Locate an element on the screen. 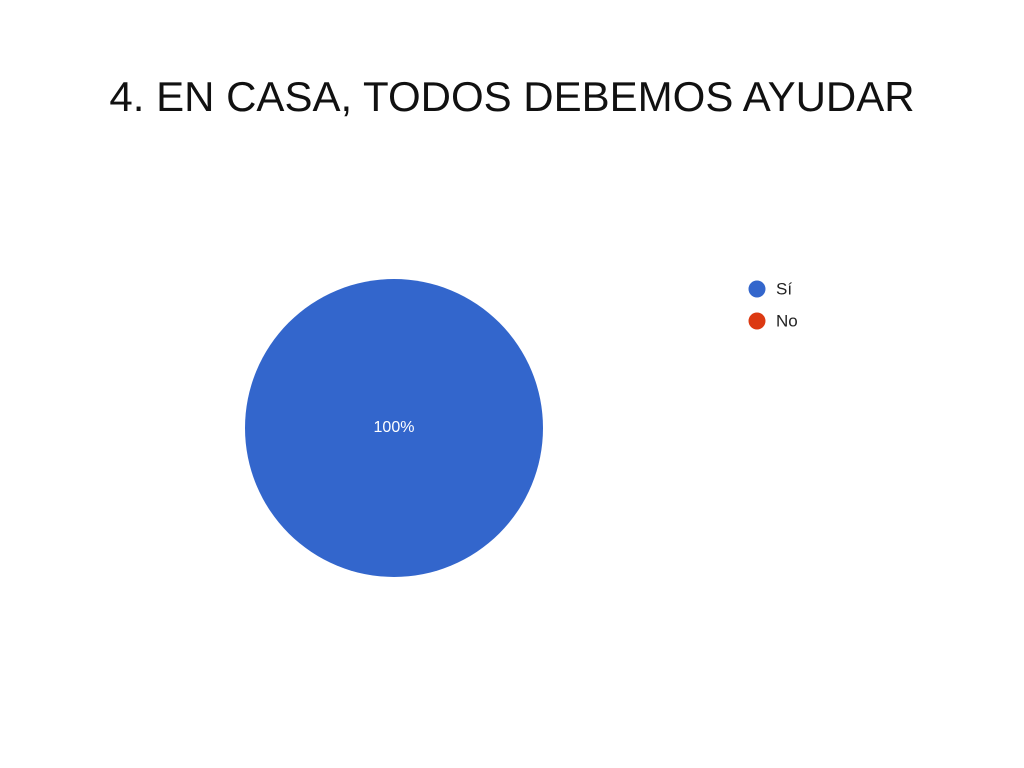  legend-label: No is located at coordinates (787, 320).